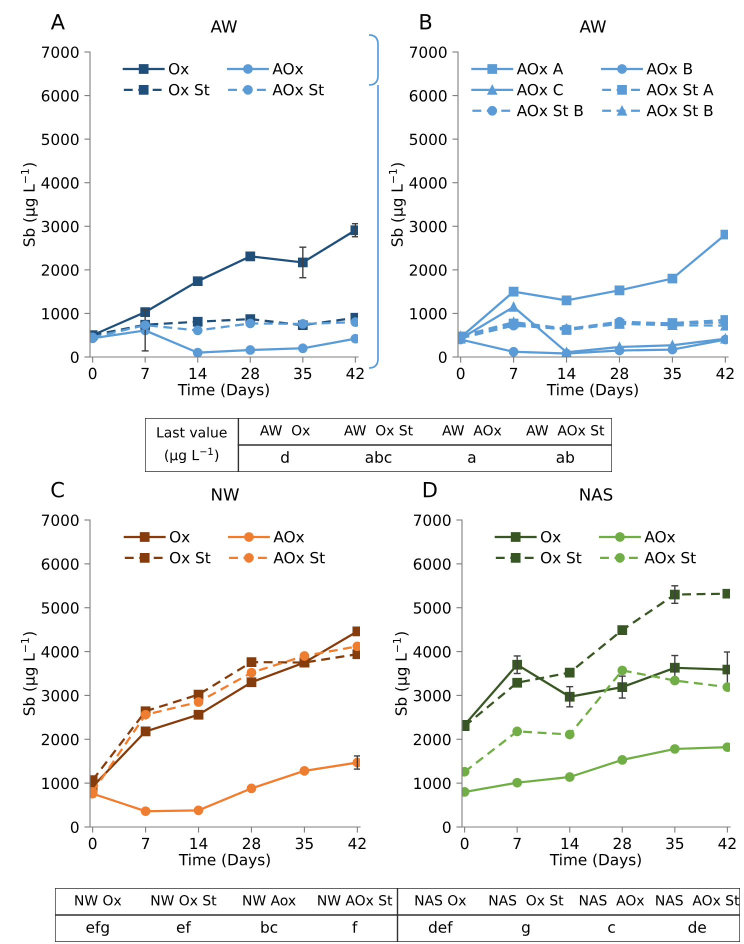 This screenshot has height=944, width=744. What do you see at coordinates (430, 490) in the screenshot?
I see `text: D` at bounding box center [430, 490].